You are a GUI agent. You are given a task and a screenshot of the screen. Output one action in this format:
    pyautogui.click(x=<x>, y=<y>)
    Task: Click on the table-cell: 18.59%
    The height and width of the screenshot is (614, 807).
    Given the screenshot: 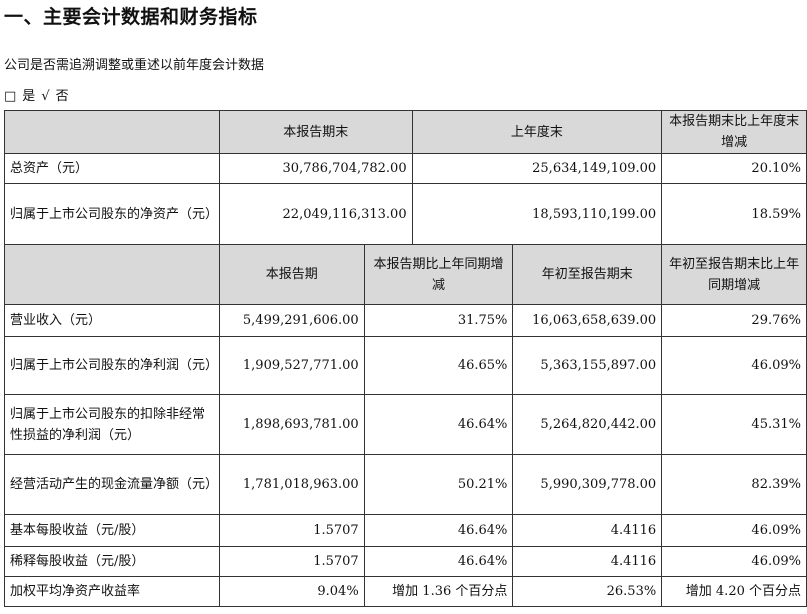 What is the action you would take?
    pyautogui.click(x=734, y=214)
    